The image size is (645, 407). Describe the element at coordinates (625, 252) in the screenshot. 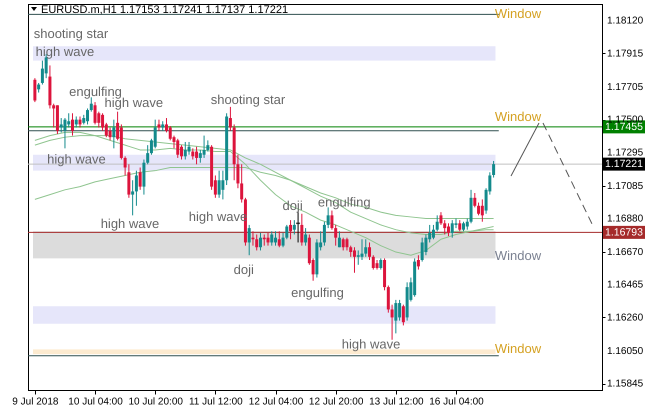

I see `y-tick-label: 1.16670` at that location.